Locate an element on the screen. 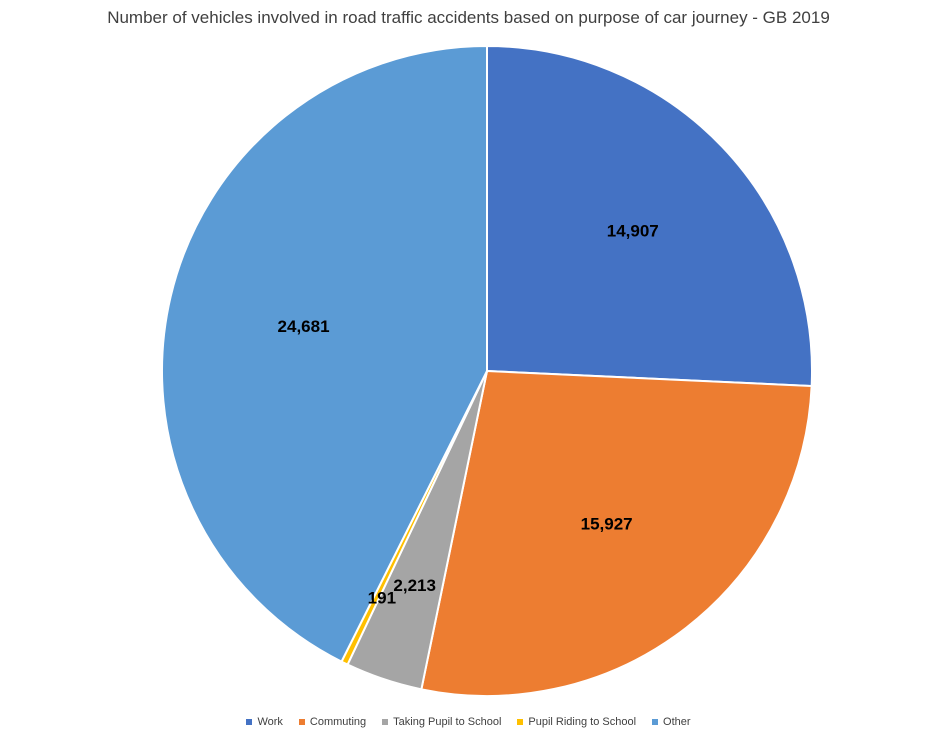 This screenshot has height=741, width=937. legend-swatch-commuting is located at coordinates (301, 722).